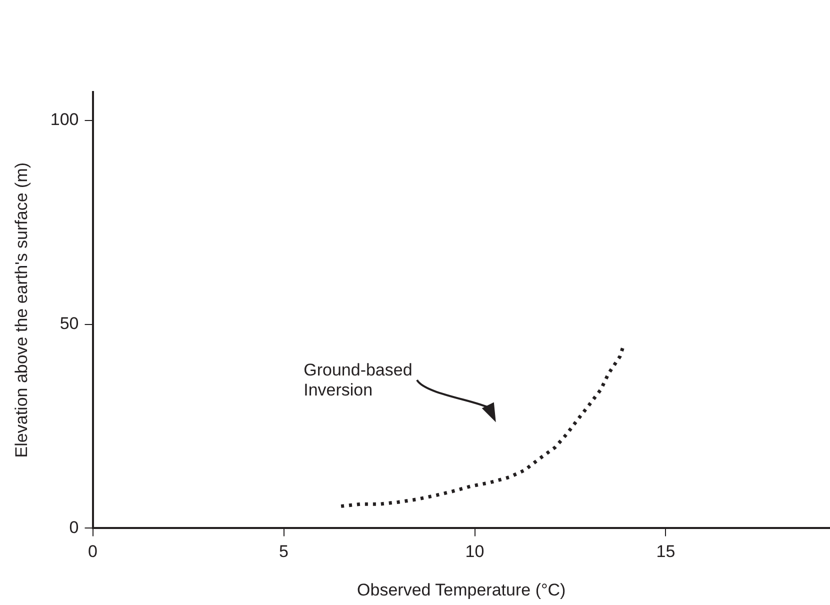  What do you see at coordinates (93, 552) in the screenshot?
I see `x-tick-label: 0` at bounding box center [93, 552].